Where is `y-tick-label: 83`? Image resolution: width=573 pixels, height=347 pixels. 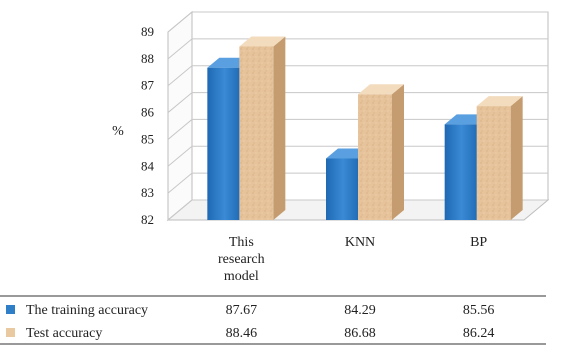
y-tick-label: 83 is located at coordinates (147, 192).